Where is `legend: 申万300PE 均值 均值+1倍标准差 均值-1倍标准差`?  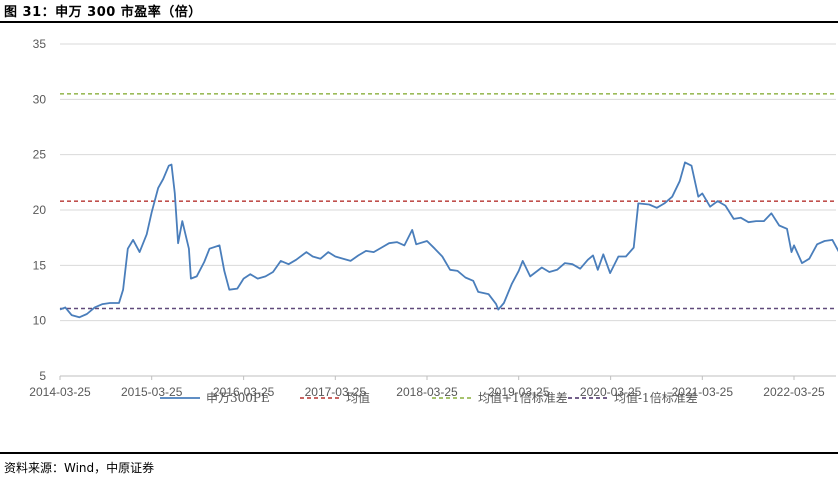
legend: 申万300PE 均值 均值+1倍标准差 均值-1倍标准差 is located at coordinates (429, 397).